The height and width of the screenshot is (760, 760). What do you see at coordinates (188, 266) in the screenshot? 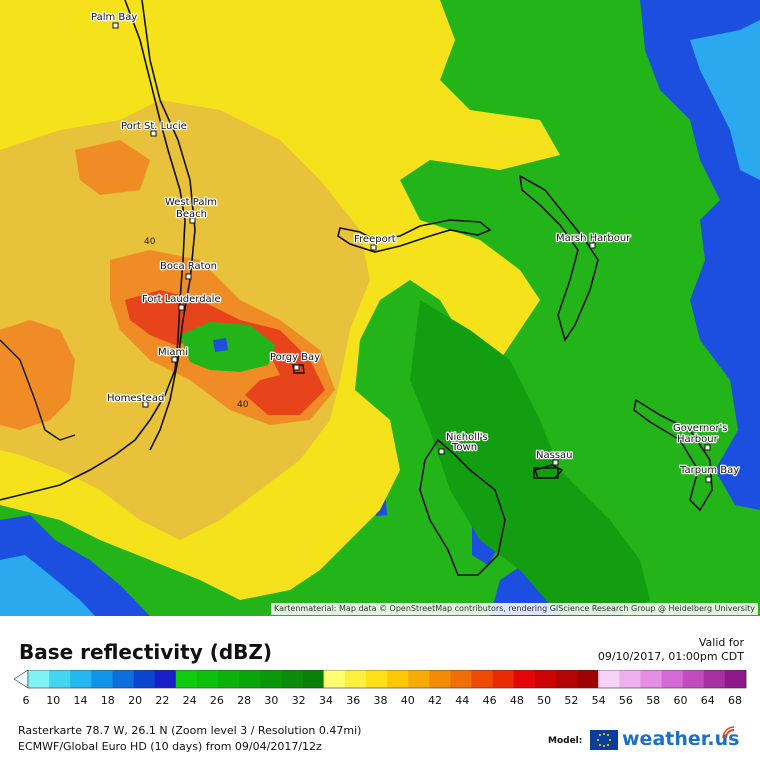
I see `label-boca-raton: Boca Raton` at bounding box center [188, 266].